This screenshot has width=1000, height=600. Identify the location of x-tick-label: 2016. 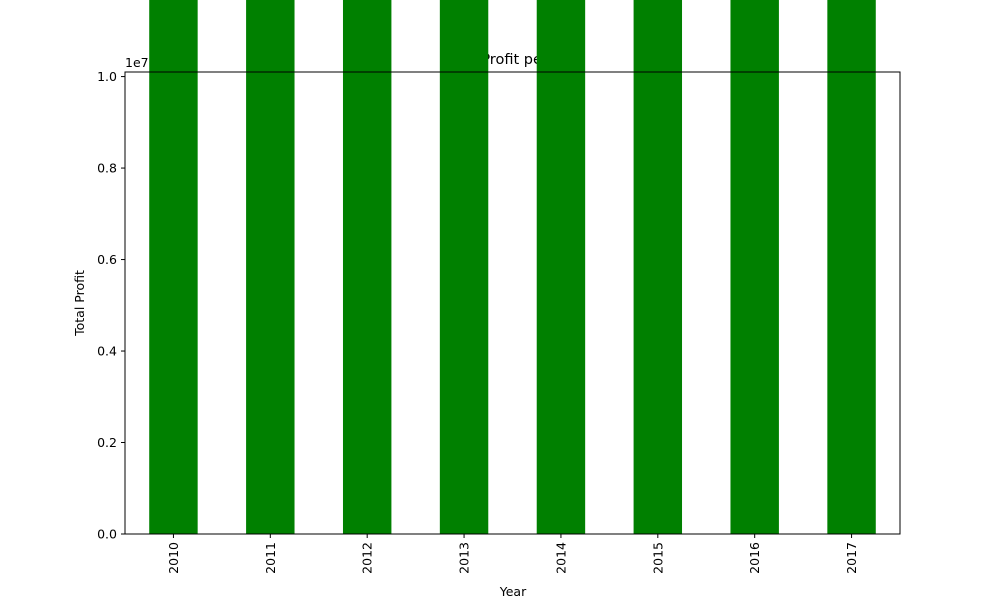
(754, 558).